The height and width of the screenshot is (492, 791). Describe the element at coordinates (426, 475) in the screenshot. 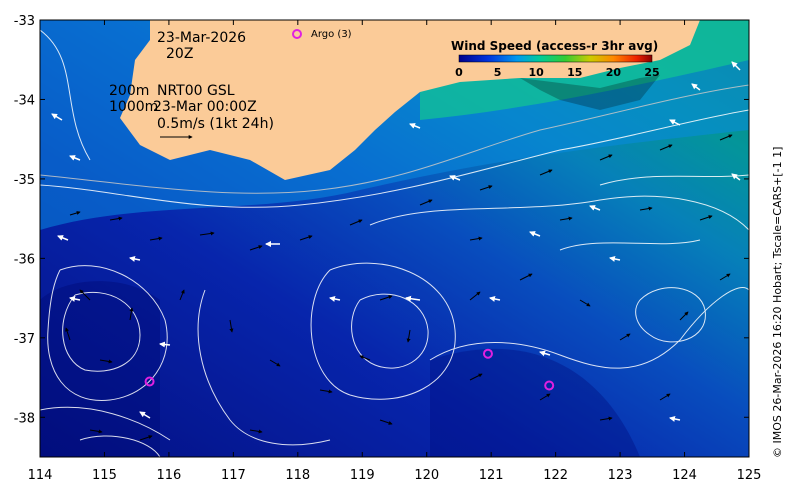

I see `lon-tick-label: 120` at that location.